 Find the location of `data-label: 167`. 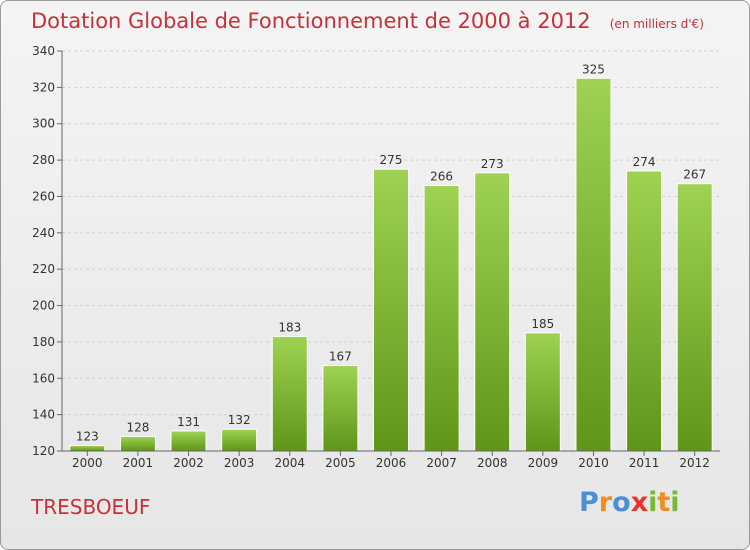

data-label: 167 is located at coordinates (340, 357).